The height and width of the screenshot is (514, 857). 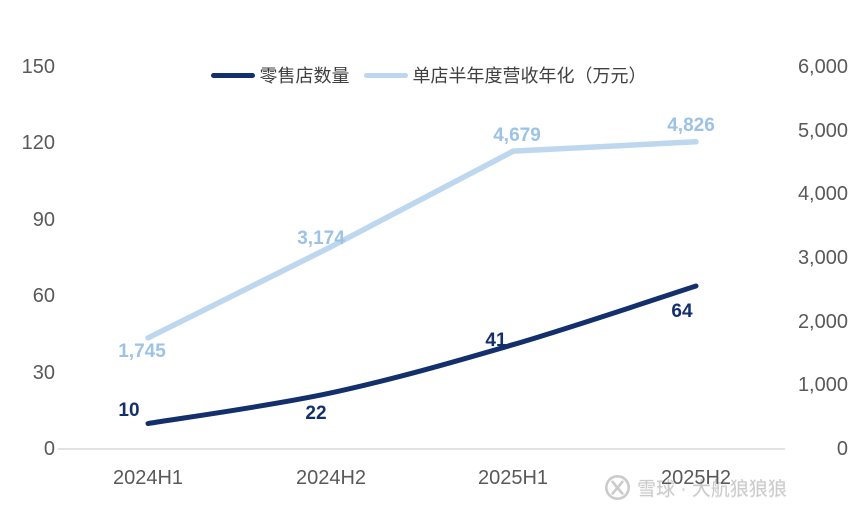 What do you see at coordinates (691, 125) in the screenshot?
I see `data-label: 4,826` at bounding box center [691, 125].